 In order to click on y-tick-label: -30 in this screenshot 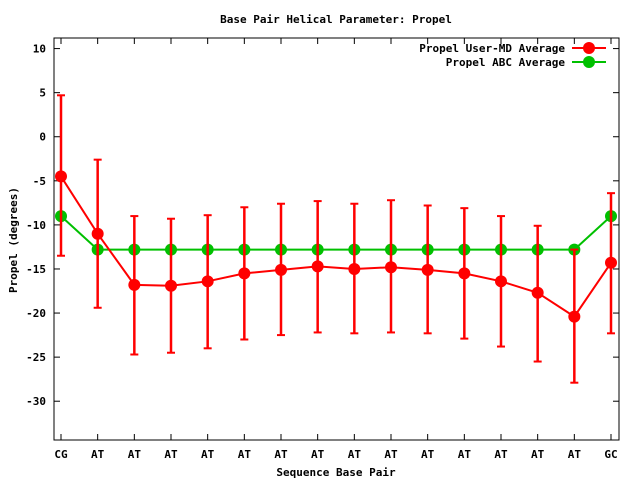, I will do `click(36, 401)`.